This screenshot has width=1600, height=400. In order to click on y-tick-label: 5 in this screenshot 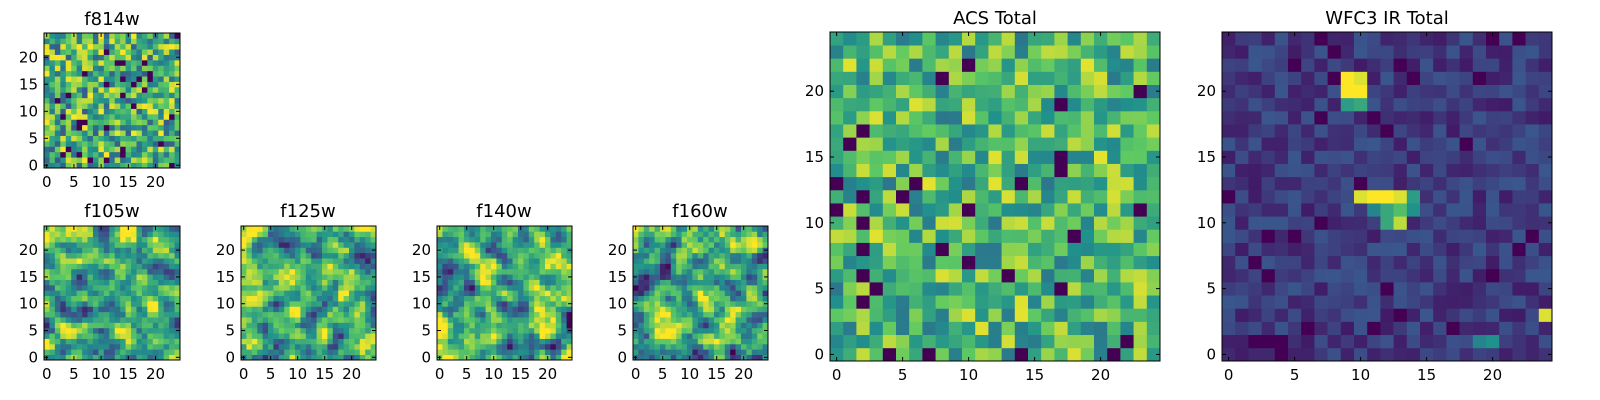, I will do `click(1211, 289)`.